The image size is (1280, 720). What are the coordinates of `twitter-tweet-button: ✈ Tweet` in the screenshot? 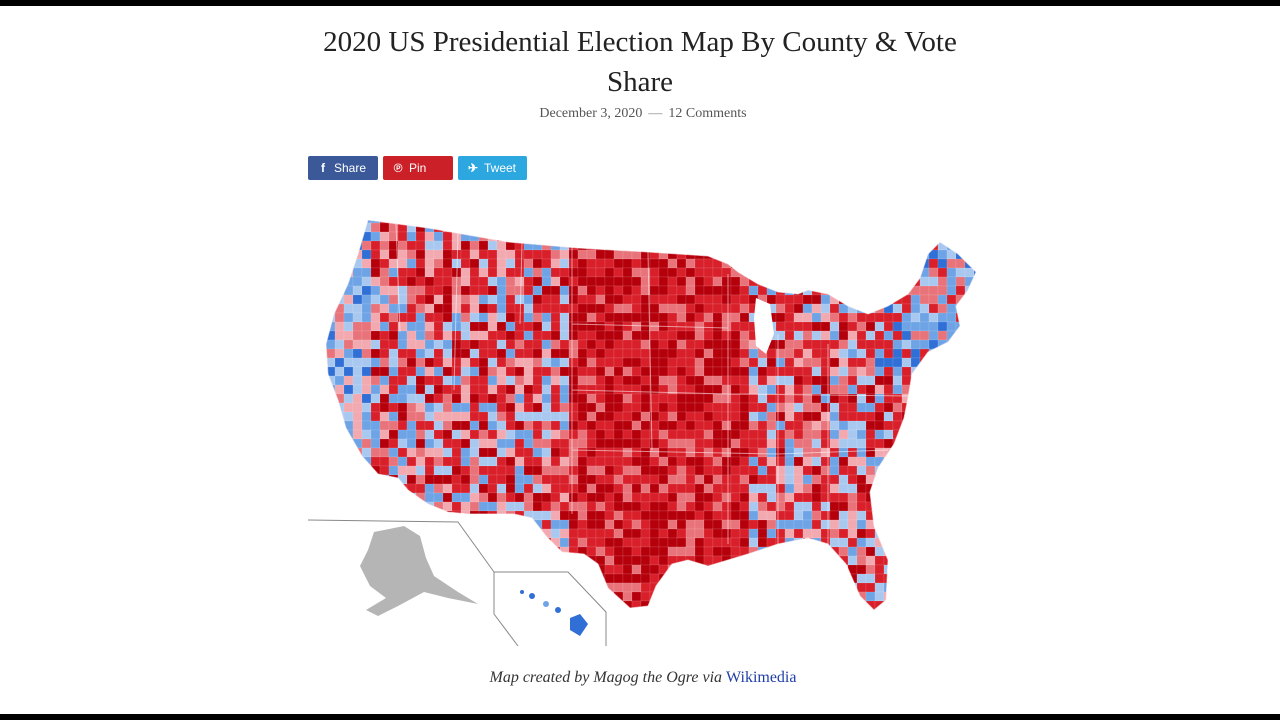 It's located at (492, 168).